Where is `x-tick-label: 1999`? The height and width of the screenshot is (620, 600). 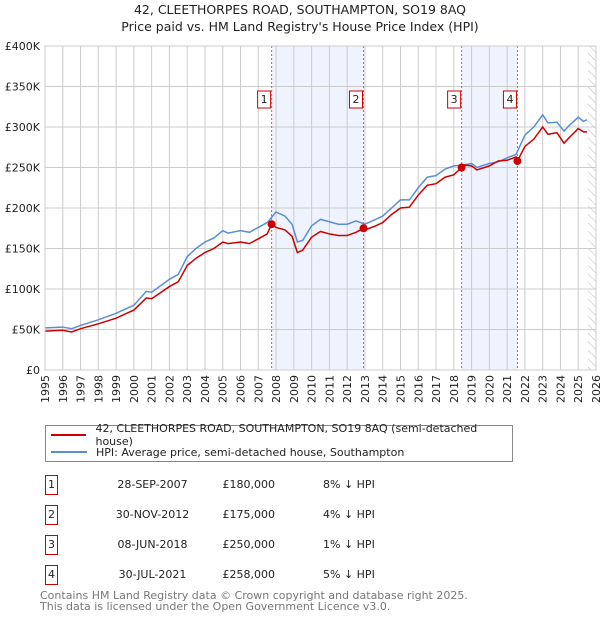
x-tick-label: 1999 is located at coordinates (116, 389).